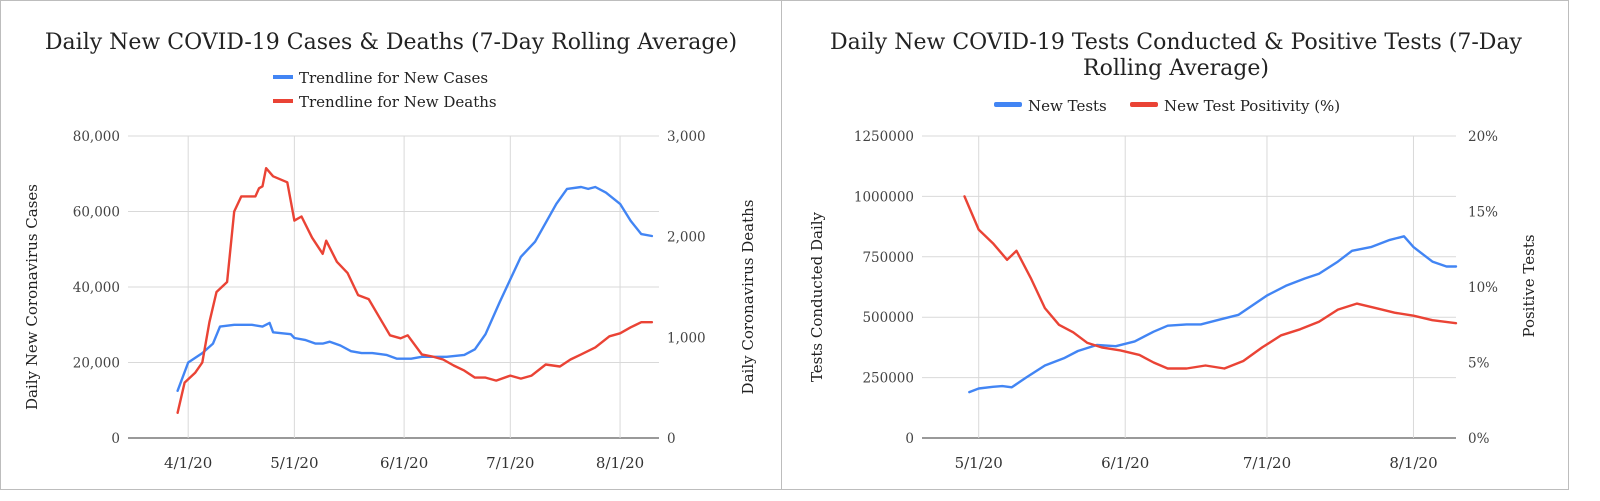 This screenshot has width=1600, height=501. I want to click on legend-swatch-deaths, so click(283, 101).